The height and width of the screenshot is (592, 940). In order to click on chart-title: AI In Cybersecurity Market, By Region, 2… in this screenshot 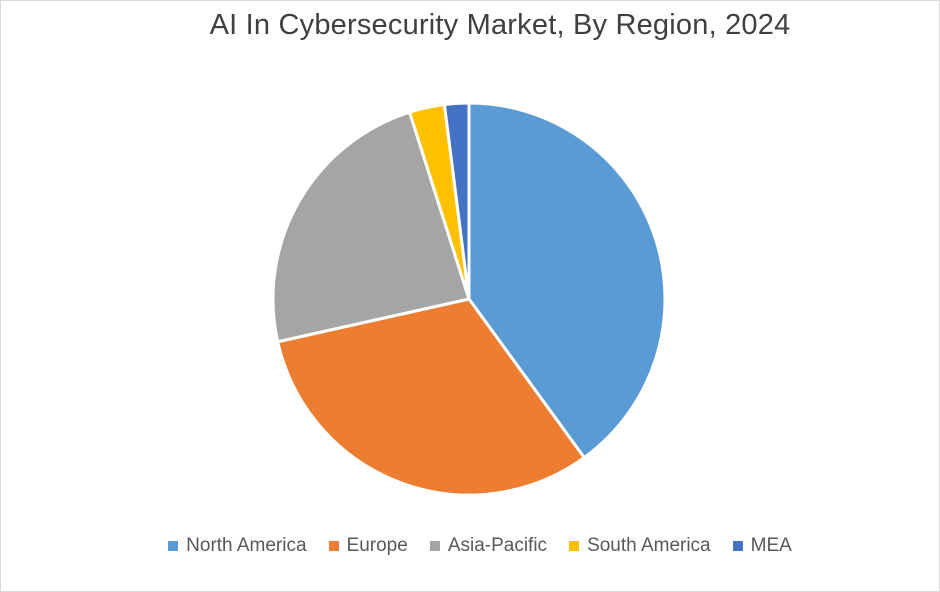, I will do `click(500, 25)`.